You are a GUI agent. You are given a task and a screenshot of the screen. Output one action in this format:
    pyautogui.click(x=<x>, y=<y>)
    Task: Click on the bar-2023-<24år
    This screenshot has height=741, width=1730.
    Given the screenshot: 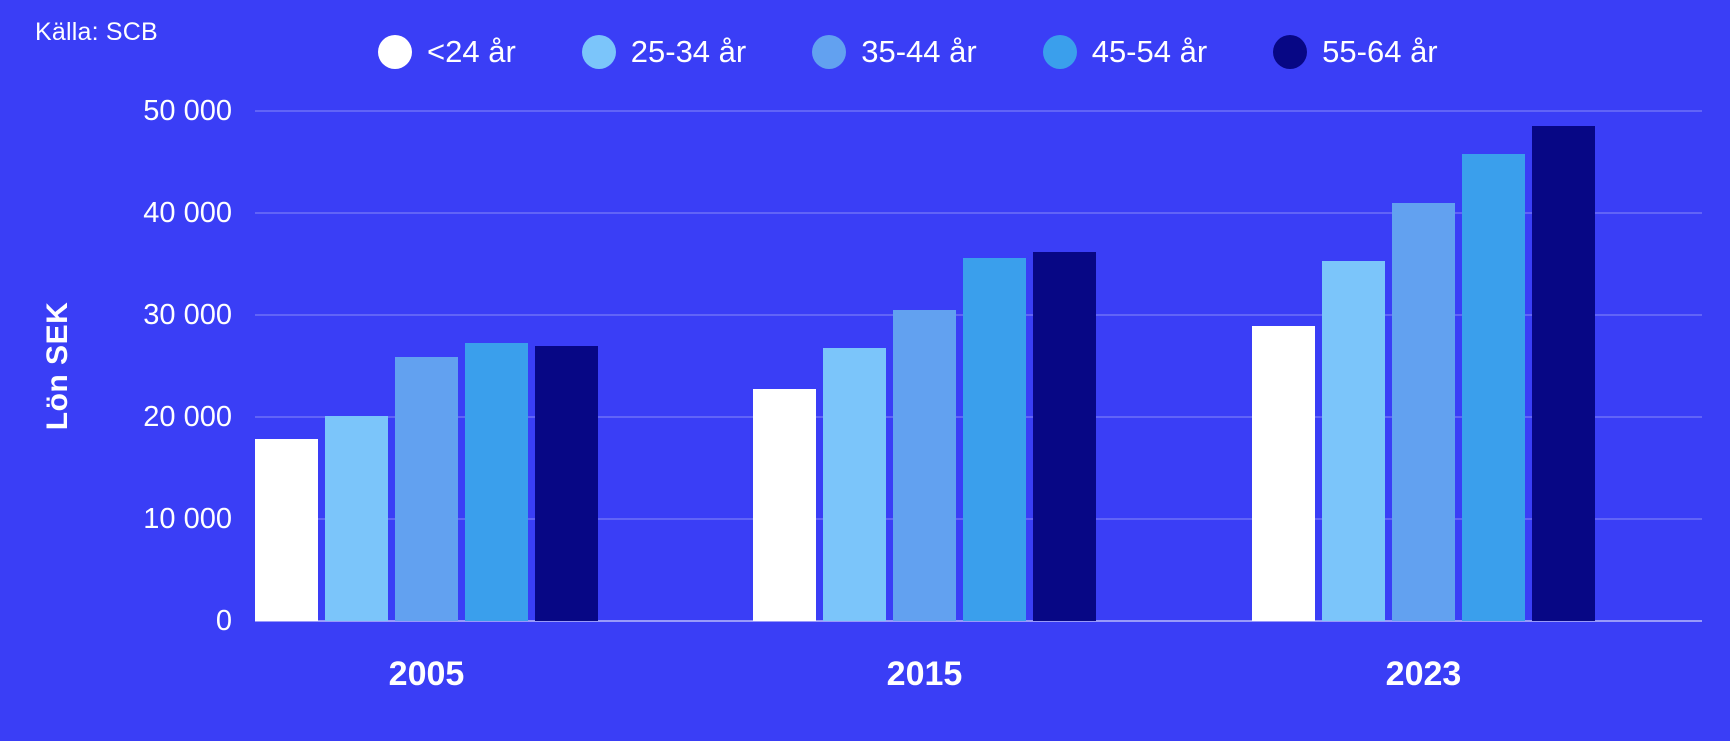 What is the action you would take?
    pyautogui.click(x=1283, y=473)
    